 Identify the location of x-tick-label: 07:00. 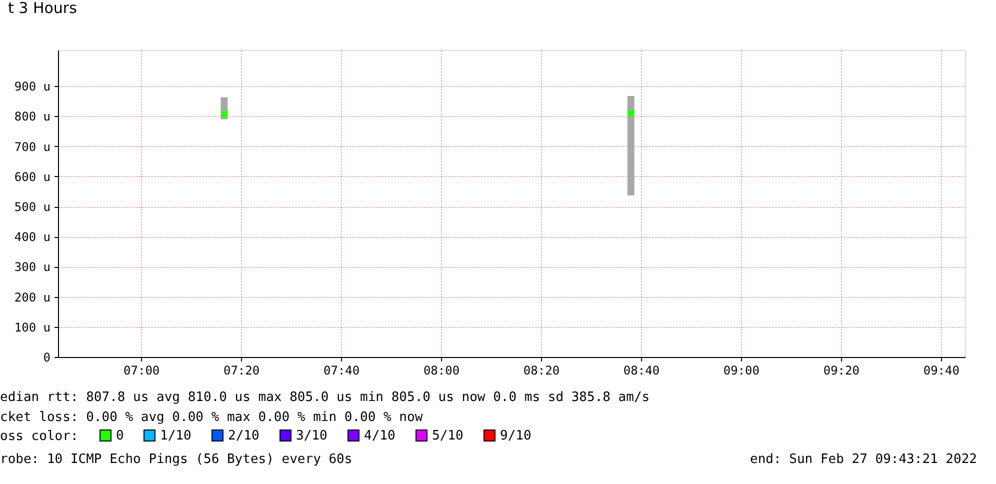
(142, 371).